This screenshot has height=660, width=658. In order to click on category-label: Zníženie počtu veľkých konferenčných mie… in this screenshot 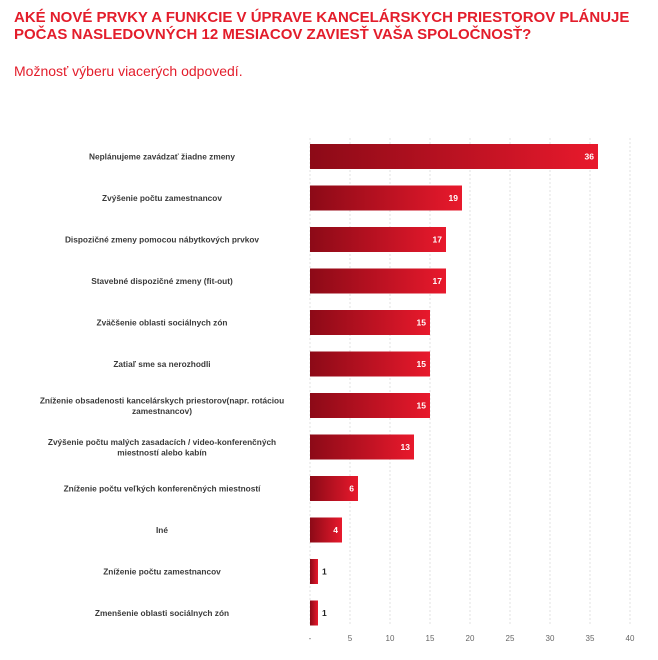, I will do `click(163, 489)`.